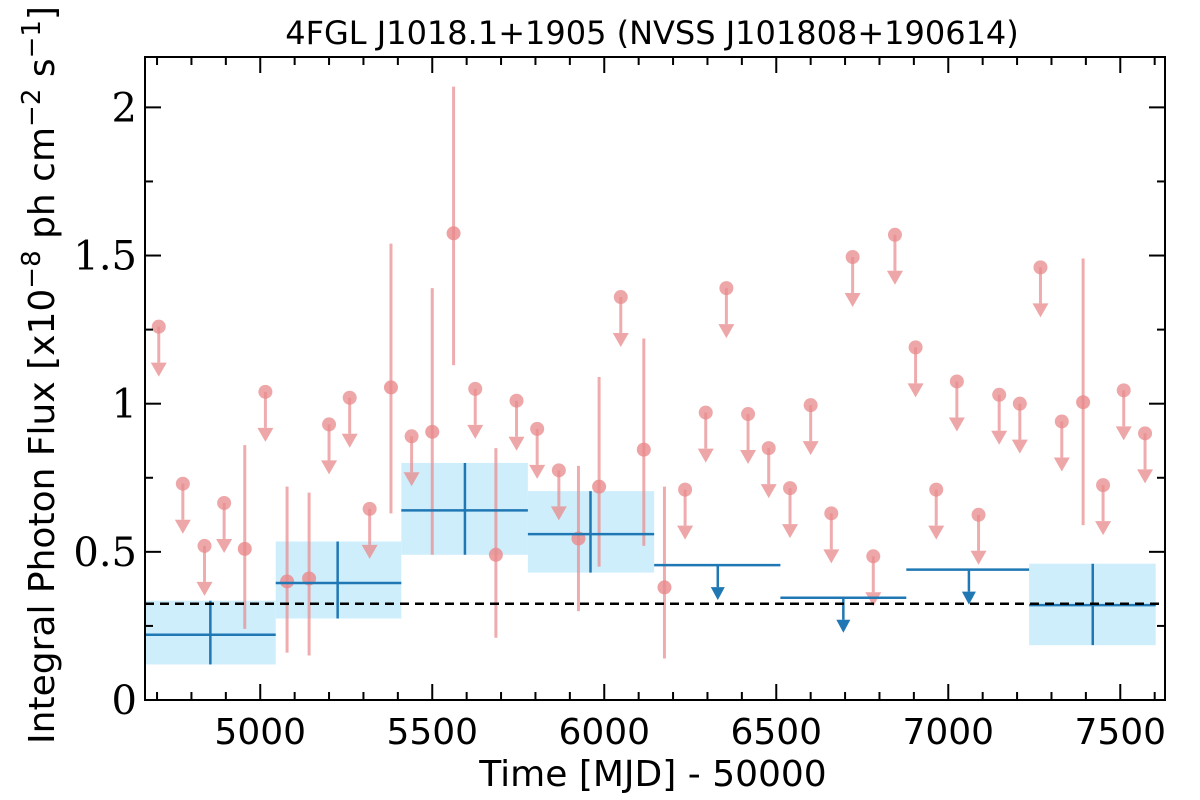 The height and width of the screenshot is (800, 1200). I want to click on y-tick-label: 0, so click(124, 701).